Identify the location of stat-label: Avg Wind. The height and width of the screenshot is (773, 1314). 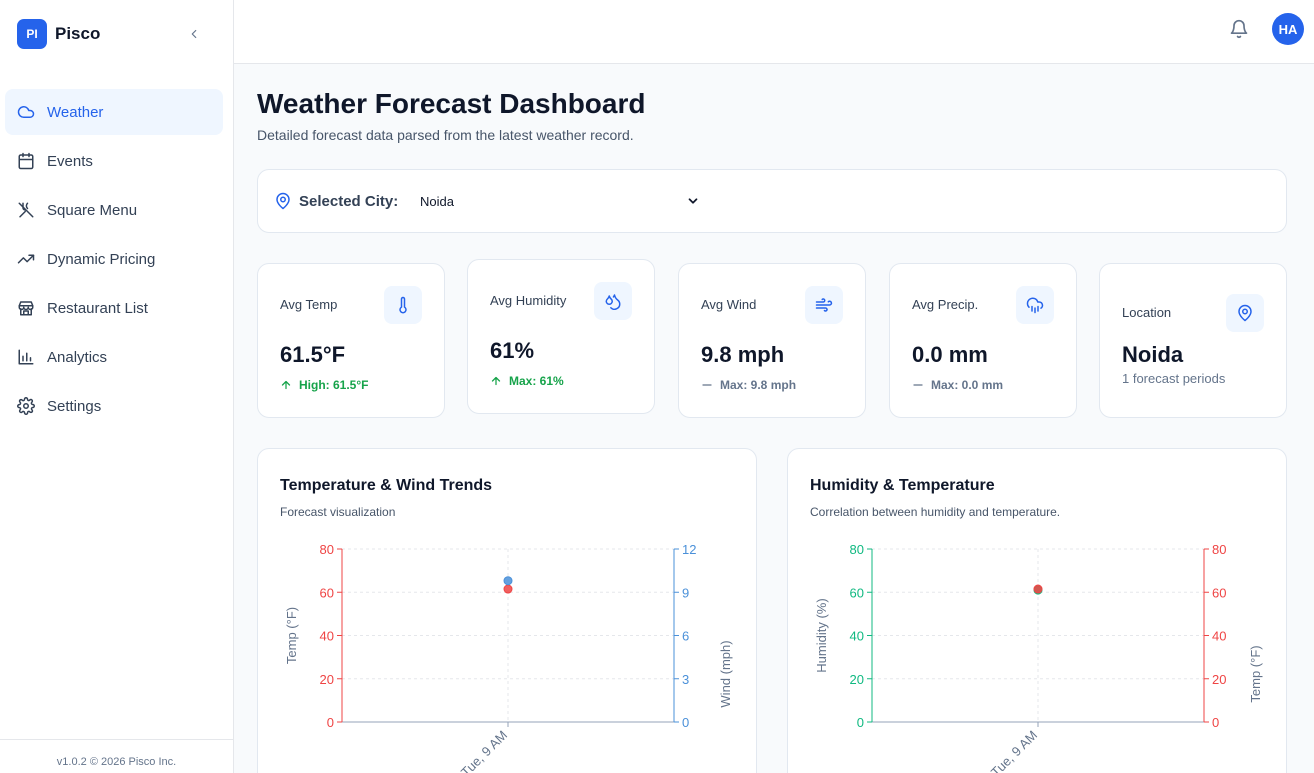
(729, 304).